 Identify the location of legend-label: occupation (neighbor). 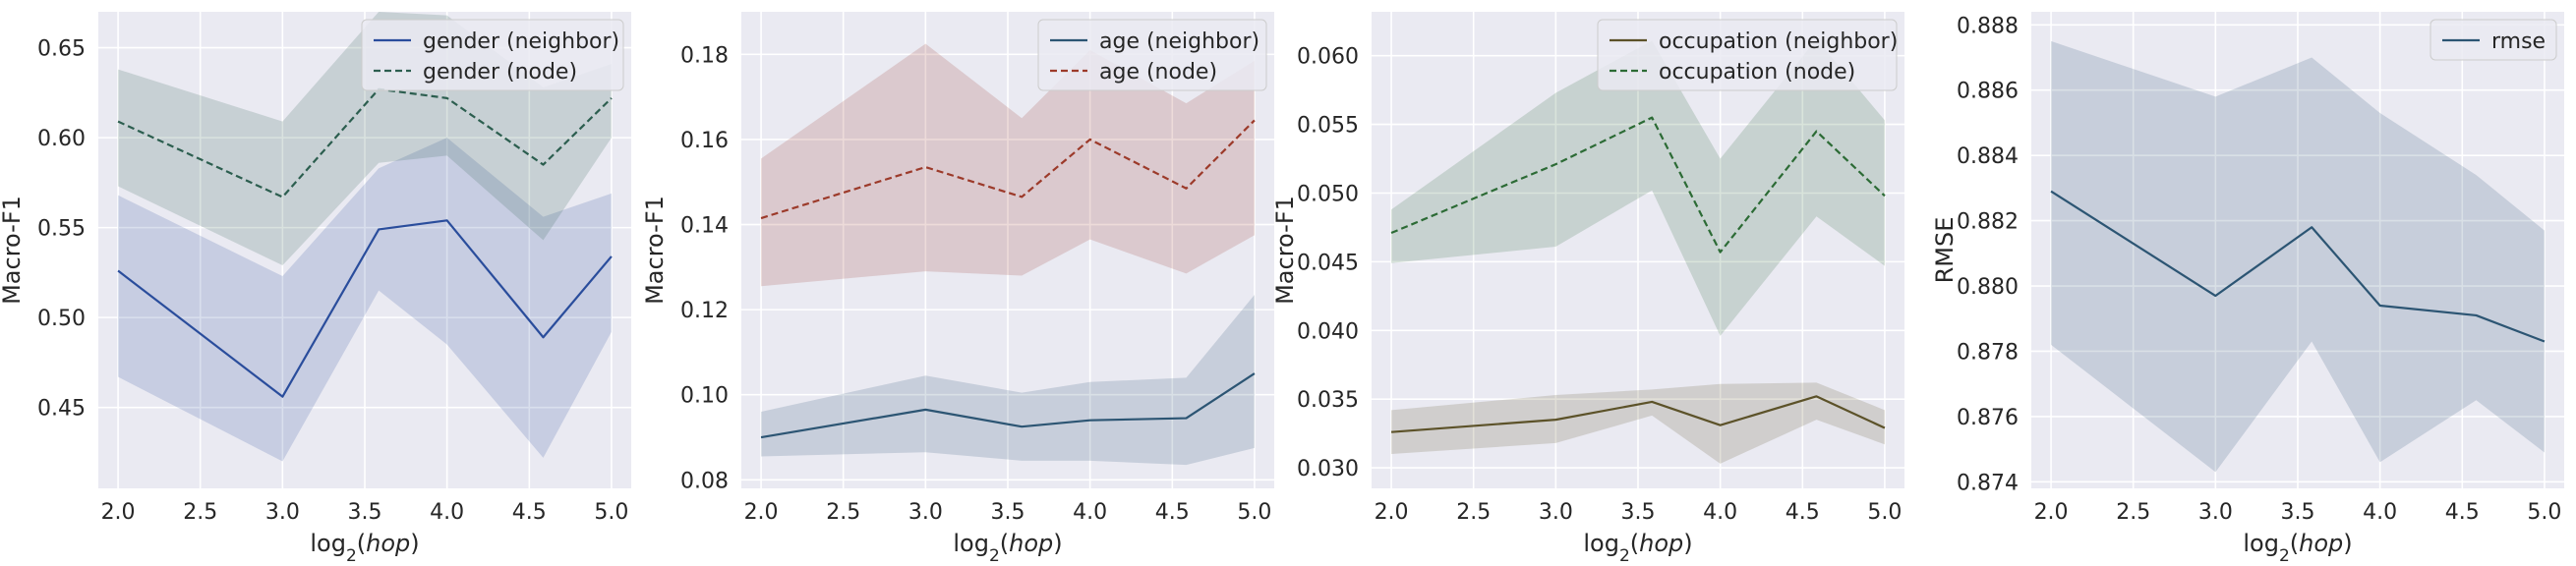
(1778, 41).